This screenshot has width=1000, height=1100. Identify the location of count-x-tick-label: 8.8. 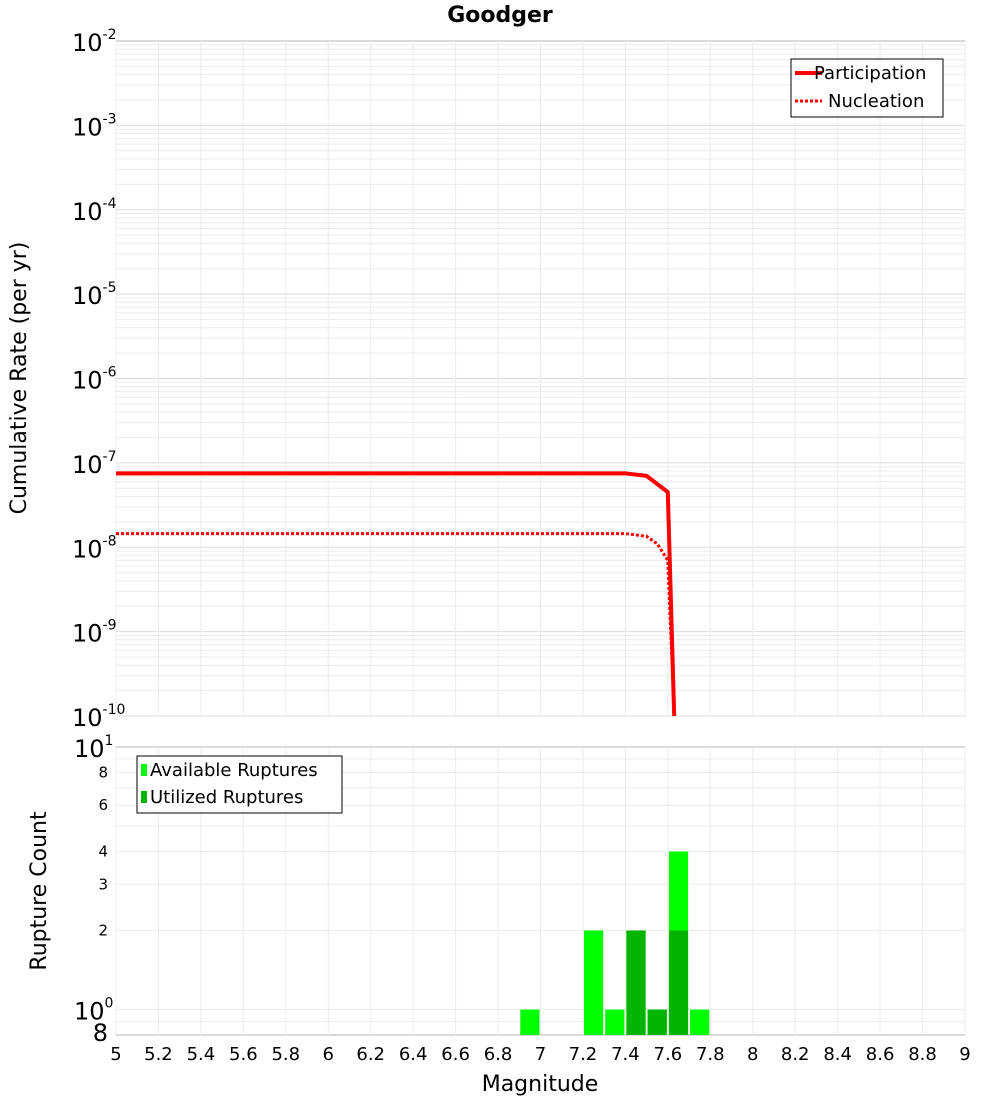
(922, 1054).